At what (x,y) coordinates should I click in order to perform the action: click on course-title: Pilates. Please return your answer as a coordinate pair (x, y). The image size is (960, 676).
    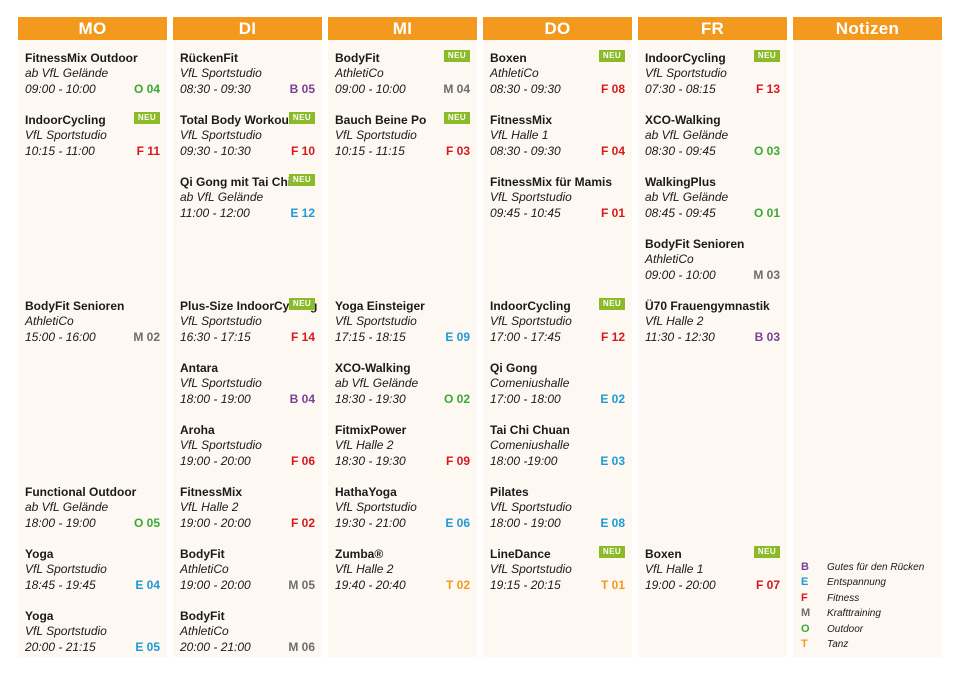
    Looking at the image, I should click on (509, 492).